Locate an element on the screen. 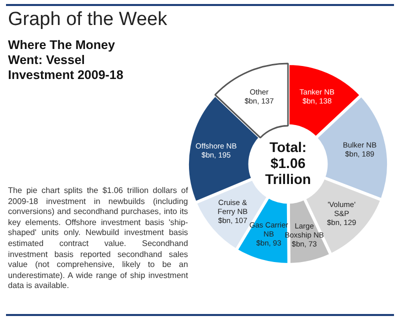 This screenshot has width=400, height=336. text: Where The Money Went: Vessel Investment 2009-18 is located at coordinates (66, 60).